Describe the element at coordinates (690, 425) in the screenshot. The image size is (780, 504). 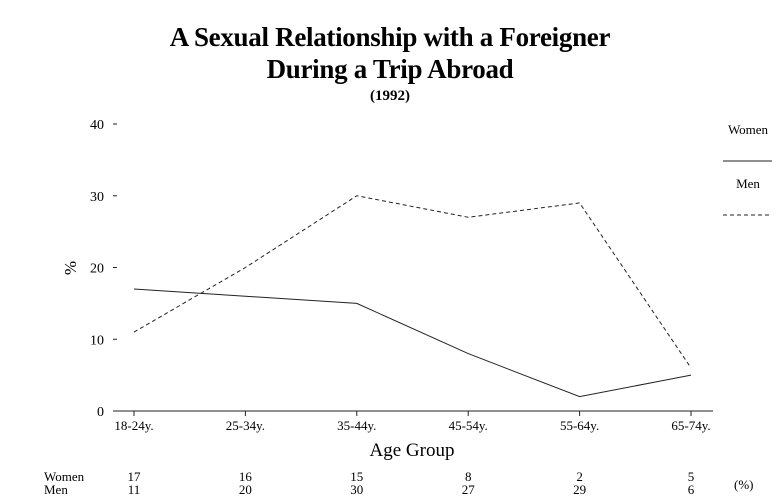
I see `x-tick-label-6: 65-74y.` at that location.